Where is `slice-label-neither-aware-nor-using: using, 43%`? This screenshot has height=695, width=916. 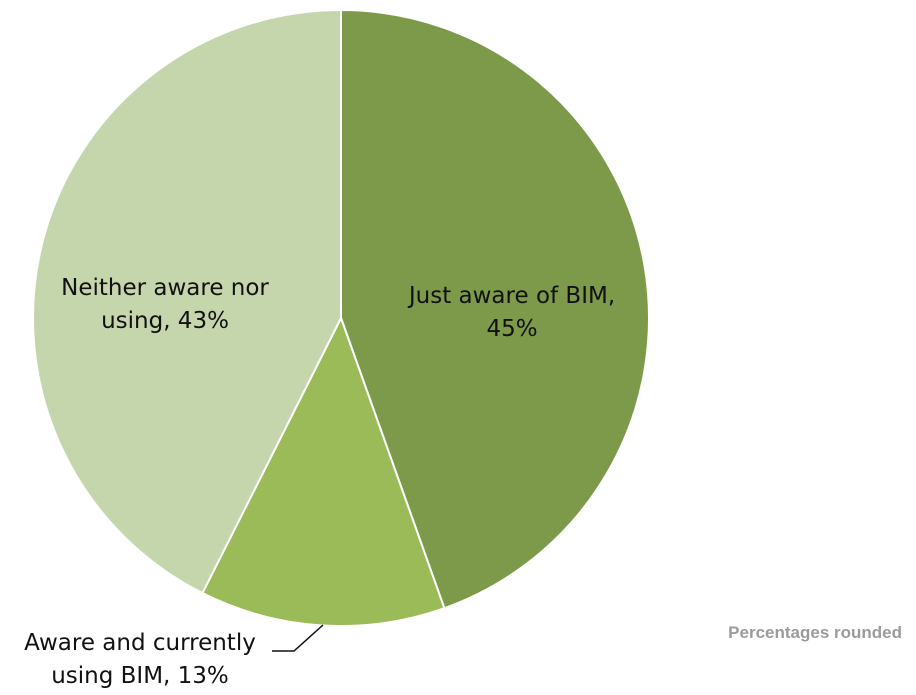 slice-label-neither-aware-nor-using: using, 43% is located at coordinates (165, 321).